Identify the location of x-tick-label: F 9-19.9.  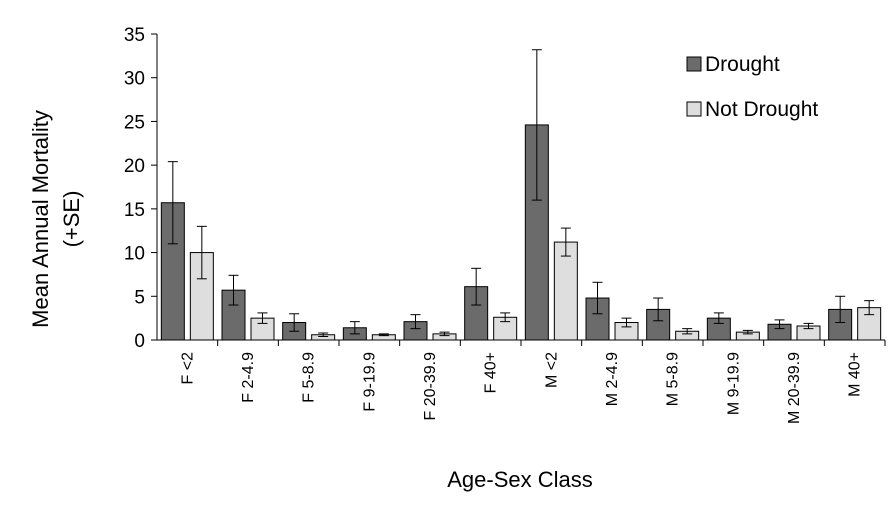
(369, 382).